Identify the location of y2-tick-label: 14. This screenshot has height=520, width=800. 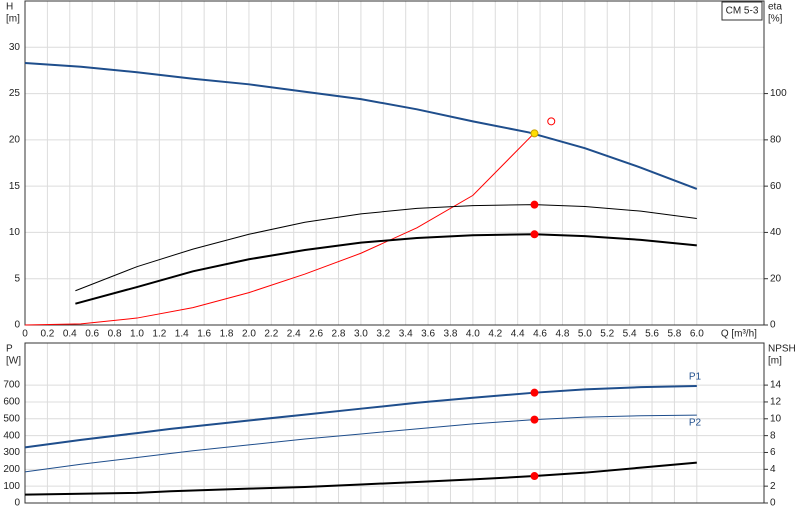
(776, 385).